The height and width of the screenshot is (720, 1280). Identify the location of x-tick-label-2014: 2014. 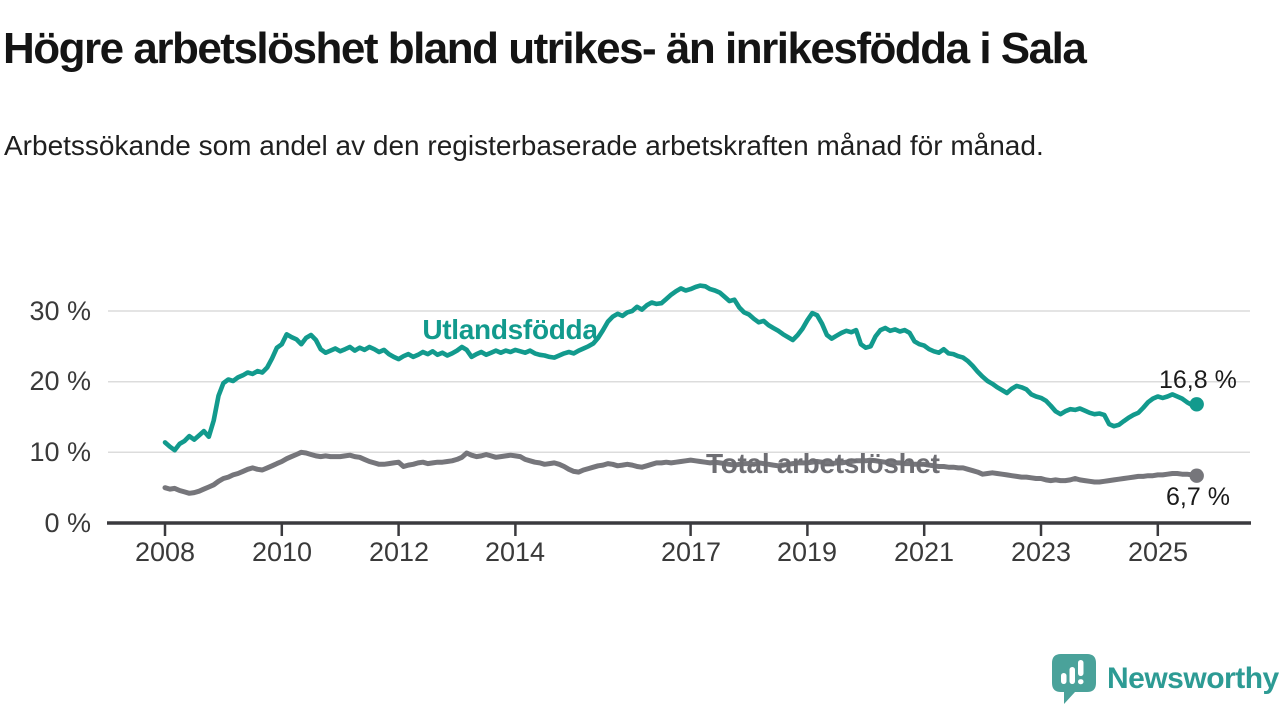
(515, 552).